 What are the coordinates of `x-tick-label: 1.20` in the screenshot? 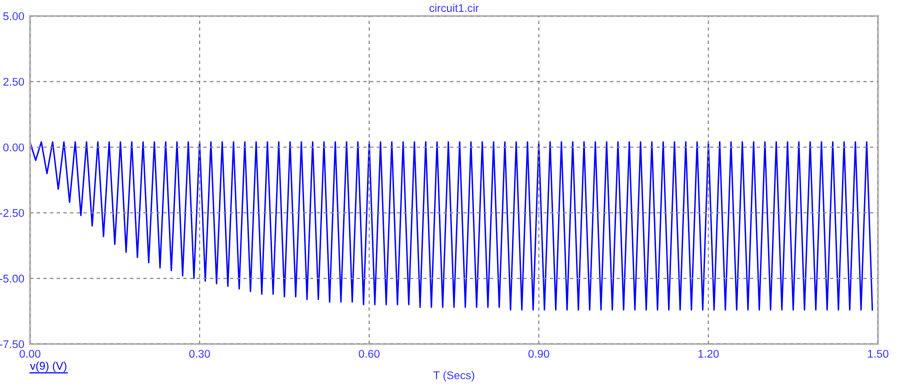 It's located at (708, 354).